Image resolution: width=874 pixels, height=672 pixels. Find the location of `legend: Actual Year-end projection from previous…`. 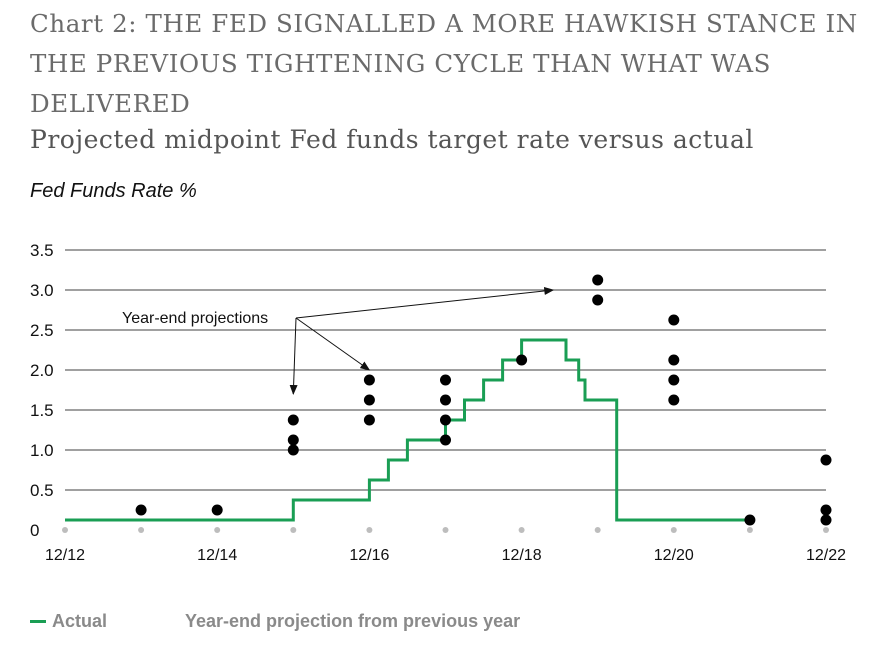

legend: Actual Year-end projection from previous… is located at coordinates (275, 621).